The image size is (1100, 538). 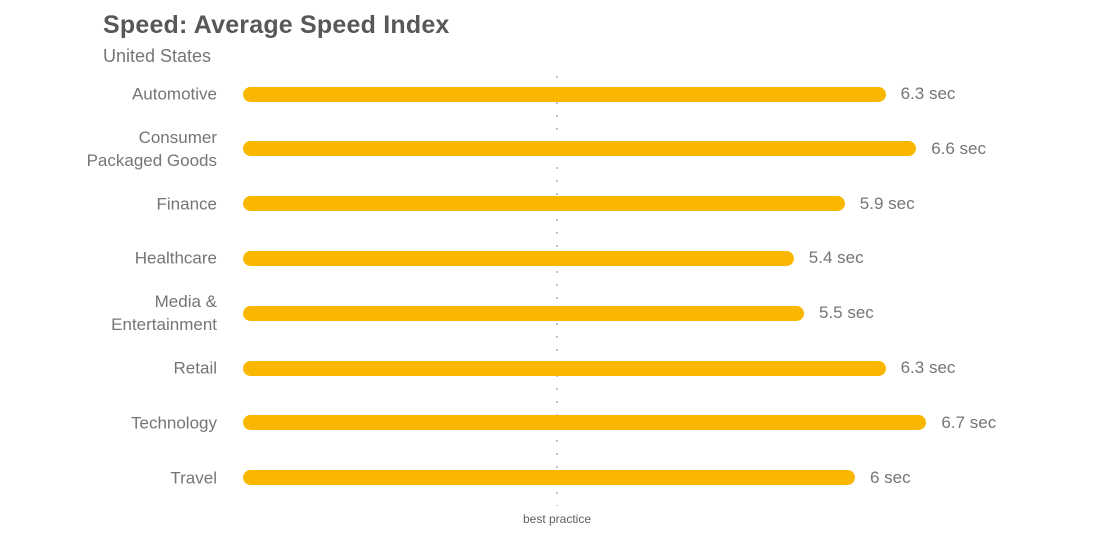 What do you see at coordinates (175, 258) in the screenshot?
I see `category-label: Healthcare` at bounding box center [175, 258].